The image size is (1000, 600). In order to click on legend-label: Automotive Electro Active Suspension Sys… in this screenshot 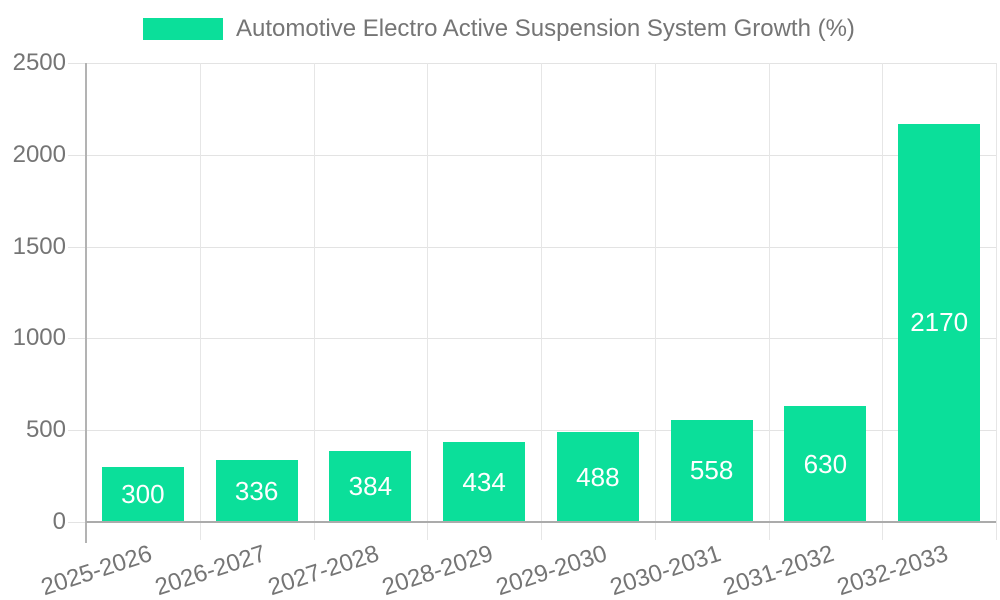, I will do `click(545, 28)`.